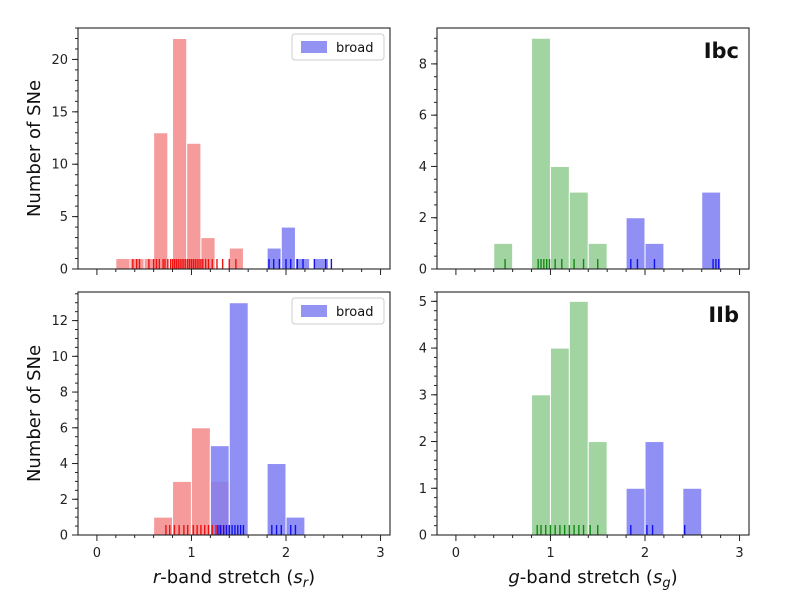 This screenshot has width=789, height=592. What do you see at coordinates (423, 395) in the screenshot?
I see `y-tick-label: 3` at bounding box center [423, 395].